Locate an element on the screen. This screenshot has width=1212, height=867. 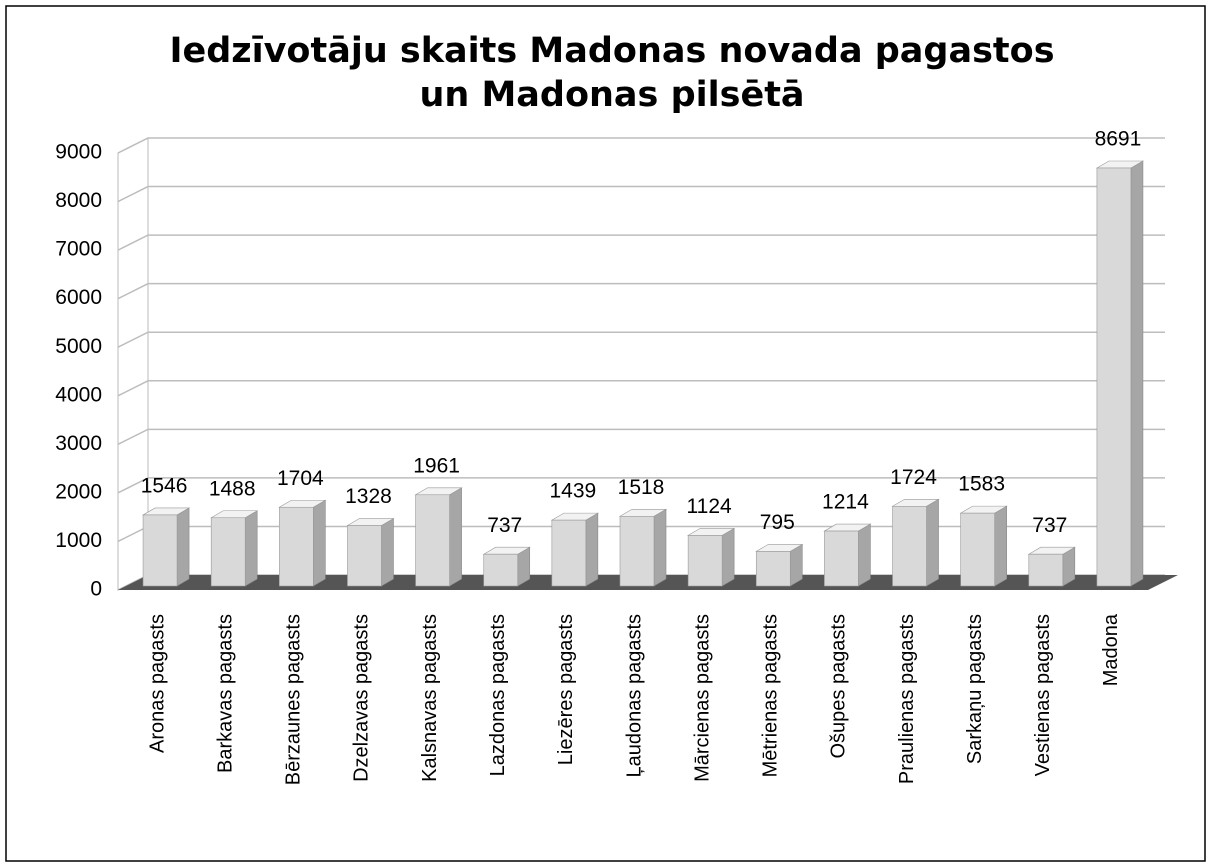
y-tick-label: 4000 is located at coordinates (78, 394).